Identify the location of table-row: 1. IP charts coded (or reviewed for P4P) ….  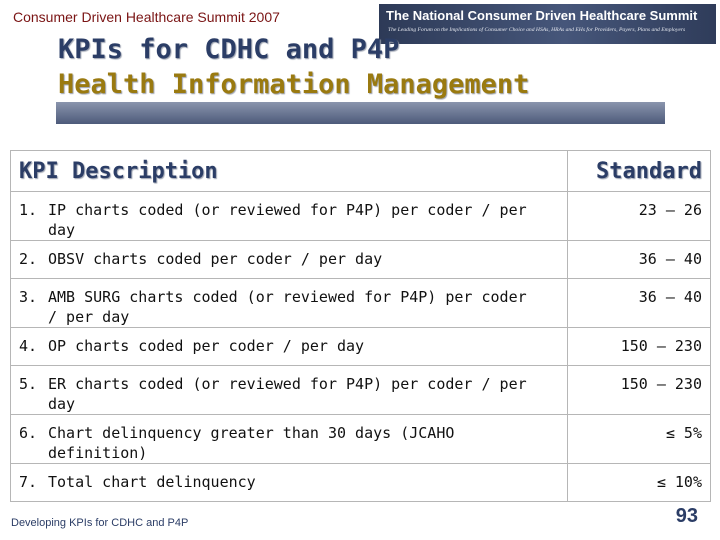
(360, 216).